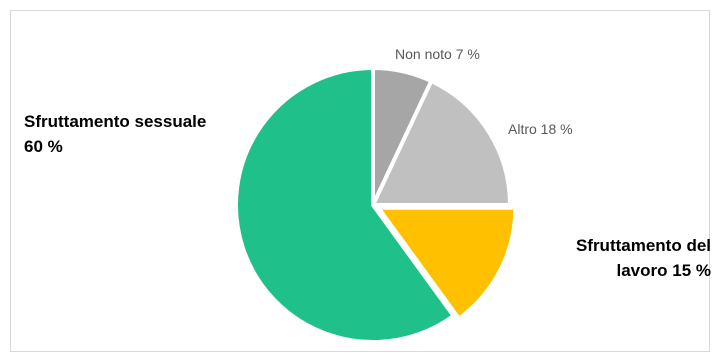 The image size is (720, 359). Describe the element at coordinates (540, 129) in the screenshot. I see `slice-label-altro: Altro 18 %` at that location.